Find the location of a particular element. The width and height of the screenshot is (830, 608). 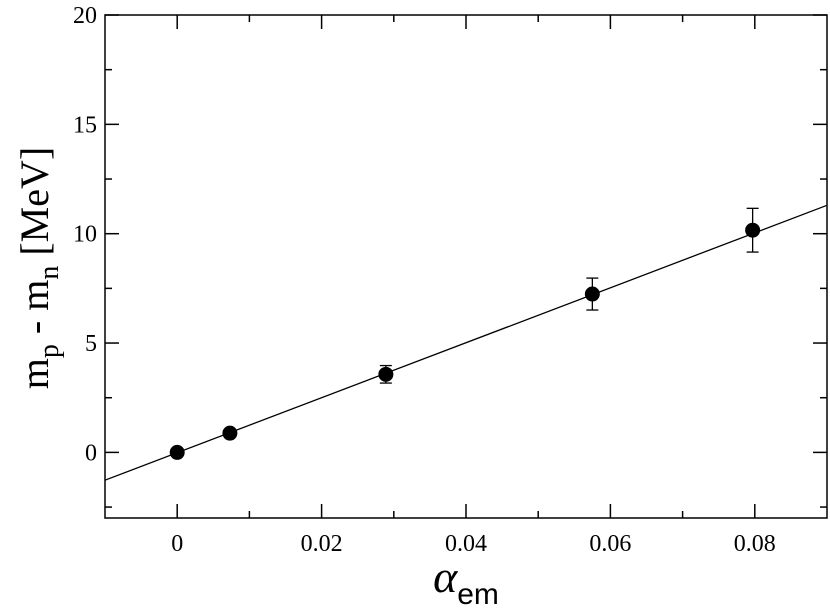

y-axis-label-unit: [MeV] is located at coordinates (34, 206).